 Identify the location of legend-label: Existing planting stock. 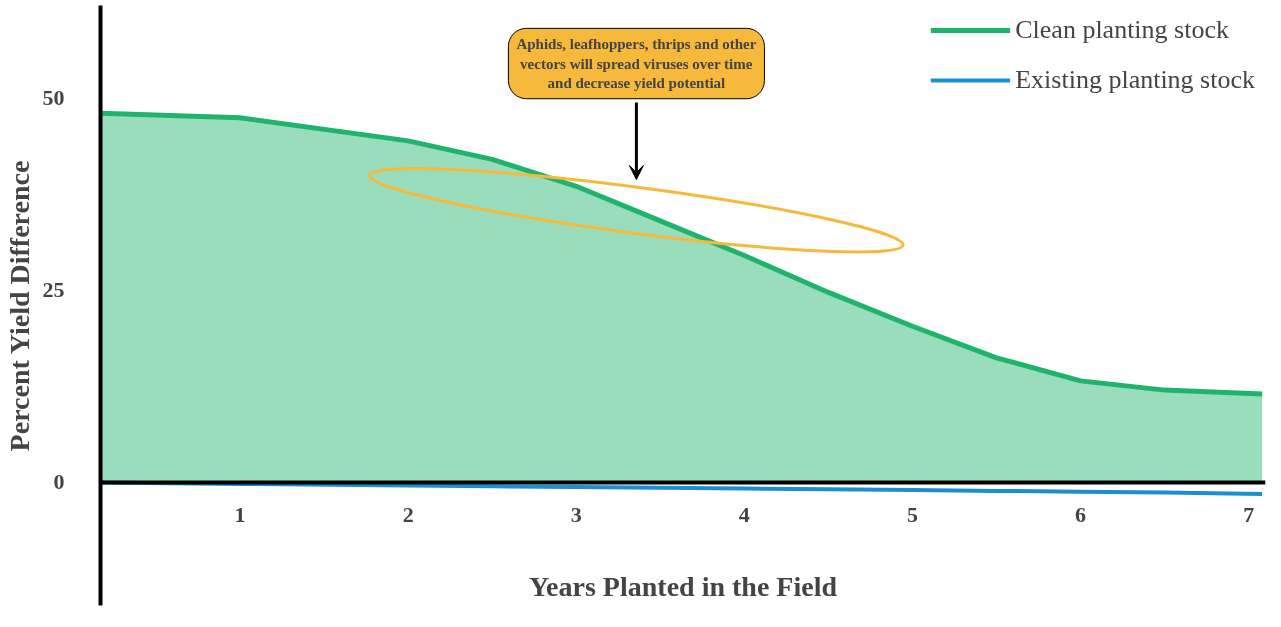
(1135, 80).